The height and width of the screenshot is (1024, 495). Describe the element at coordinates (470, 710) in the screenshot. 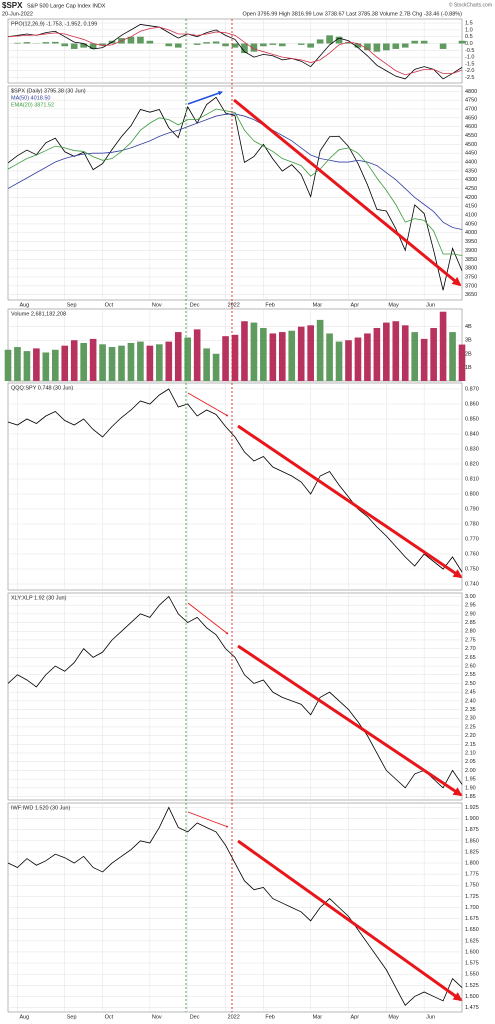

I see `y-tick-label: 2.35` at that location.